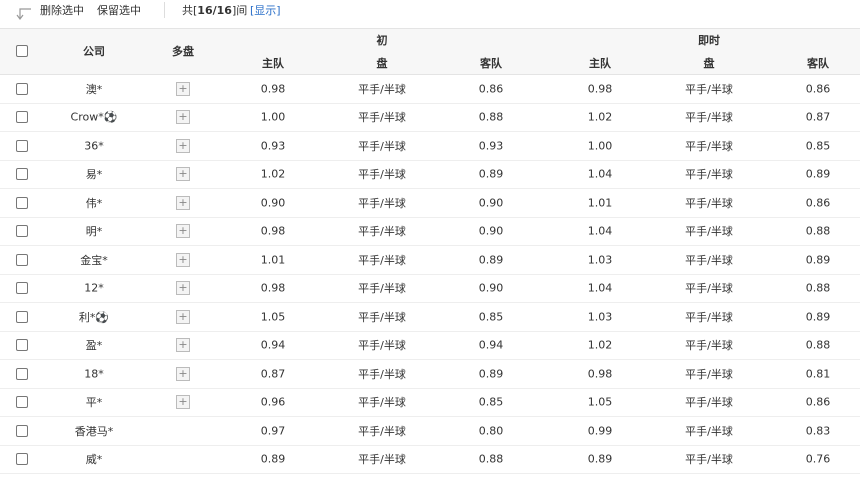  I want to click on live-odds: 0.87, so click(818, 117).